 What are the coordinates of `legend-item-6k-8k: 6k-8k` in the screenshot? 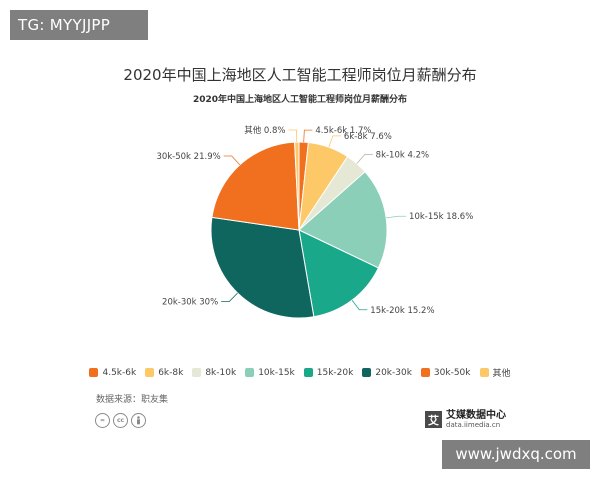 It's located at (164, 372).